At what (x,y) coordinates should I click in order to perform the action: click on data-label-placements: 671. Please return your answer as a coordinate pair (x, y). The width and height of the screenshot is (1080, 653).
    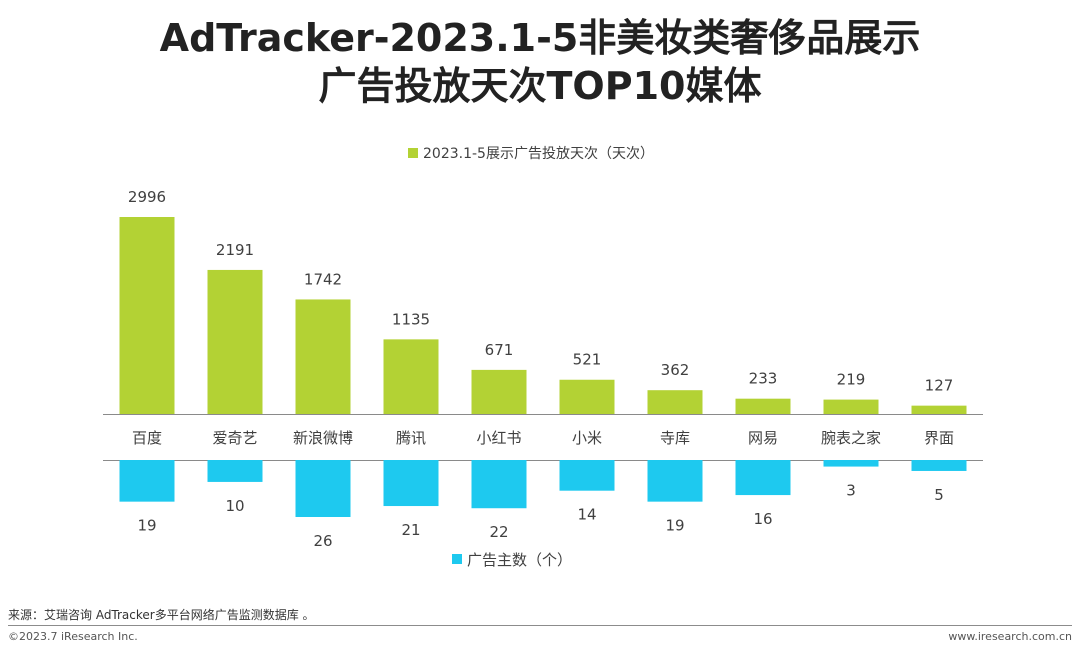
    Looking at the image, I should click on (499, 350).